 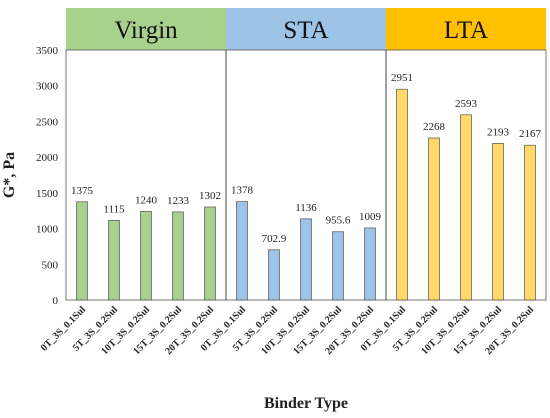 I want to click on group-header-sta, so click(x=306, y=29).